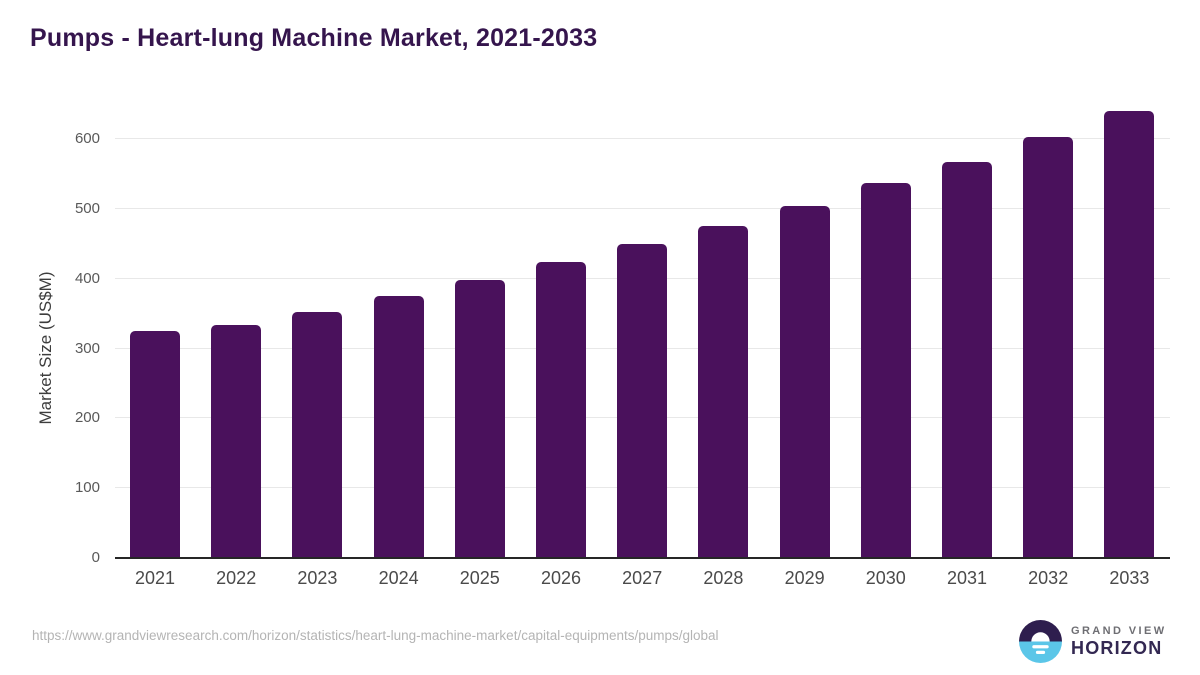 Image resolution: width=1200 pixels, height=675 pixels. Describe the element at coordinates (398, 578) in the screenshot. I see `x-tick-label: 2024` at that location.